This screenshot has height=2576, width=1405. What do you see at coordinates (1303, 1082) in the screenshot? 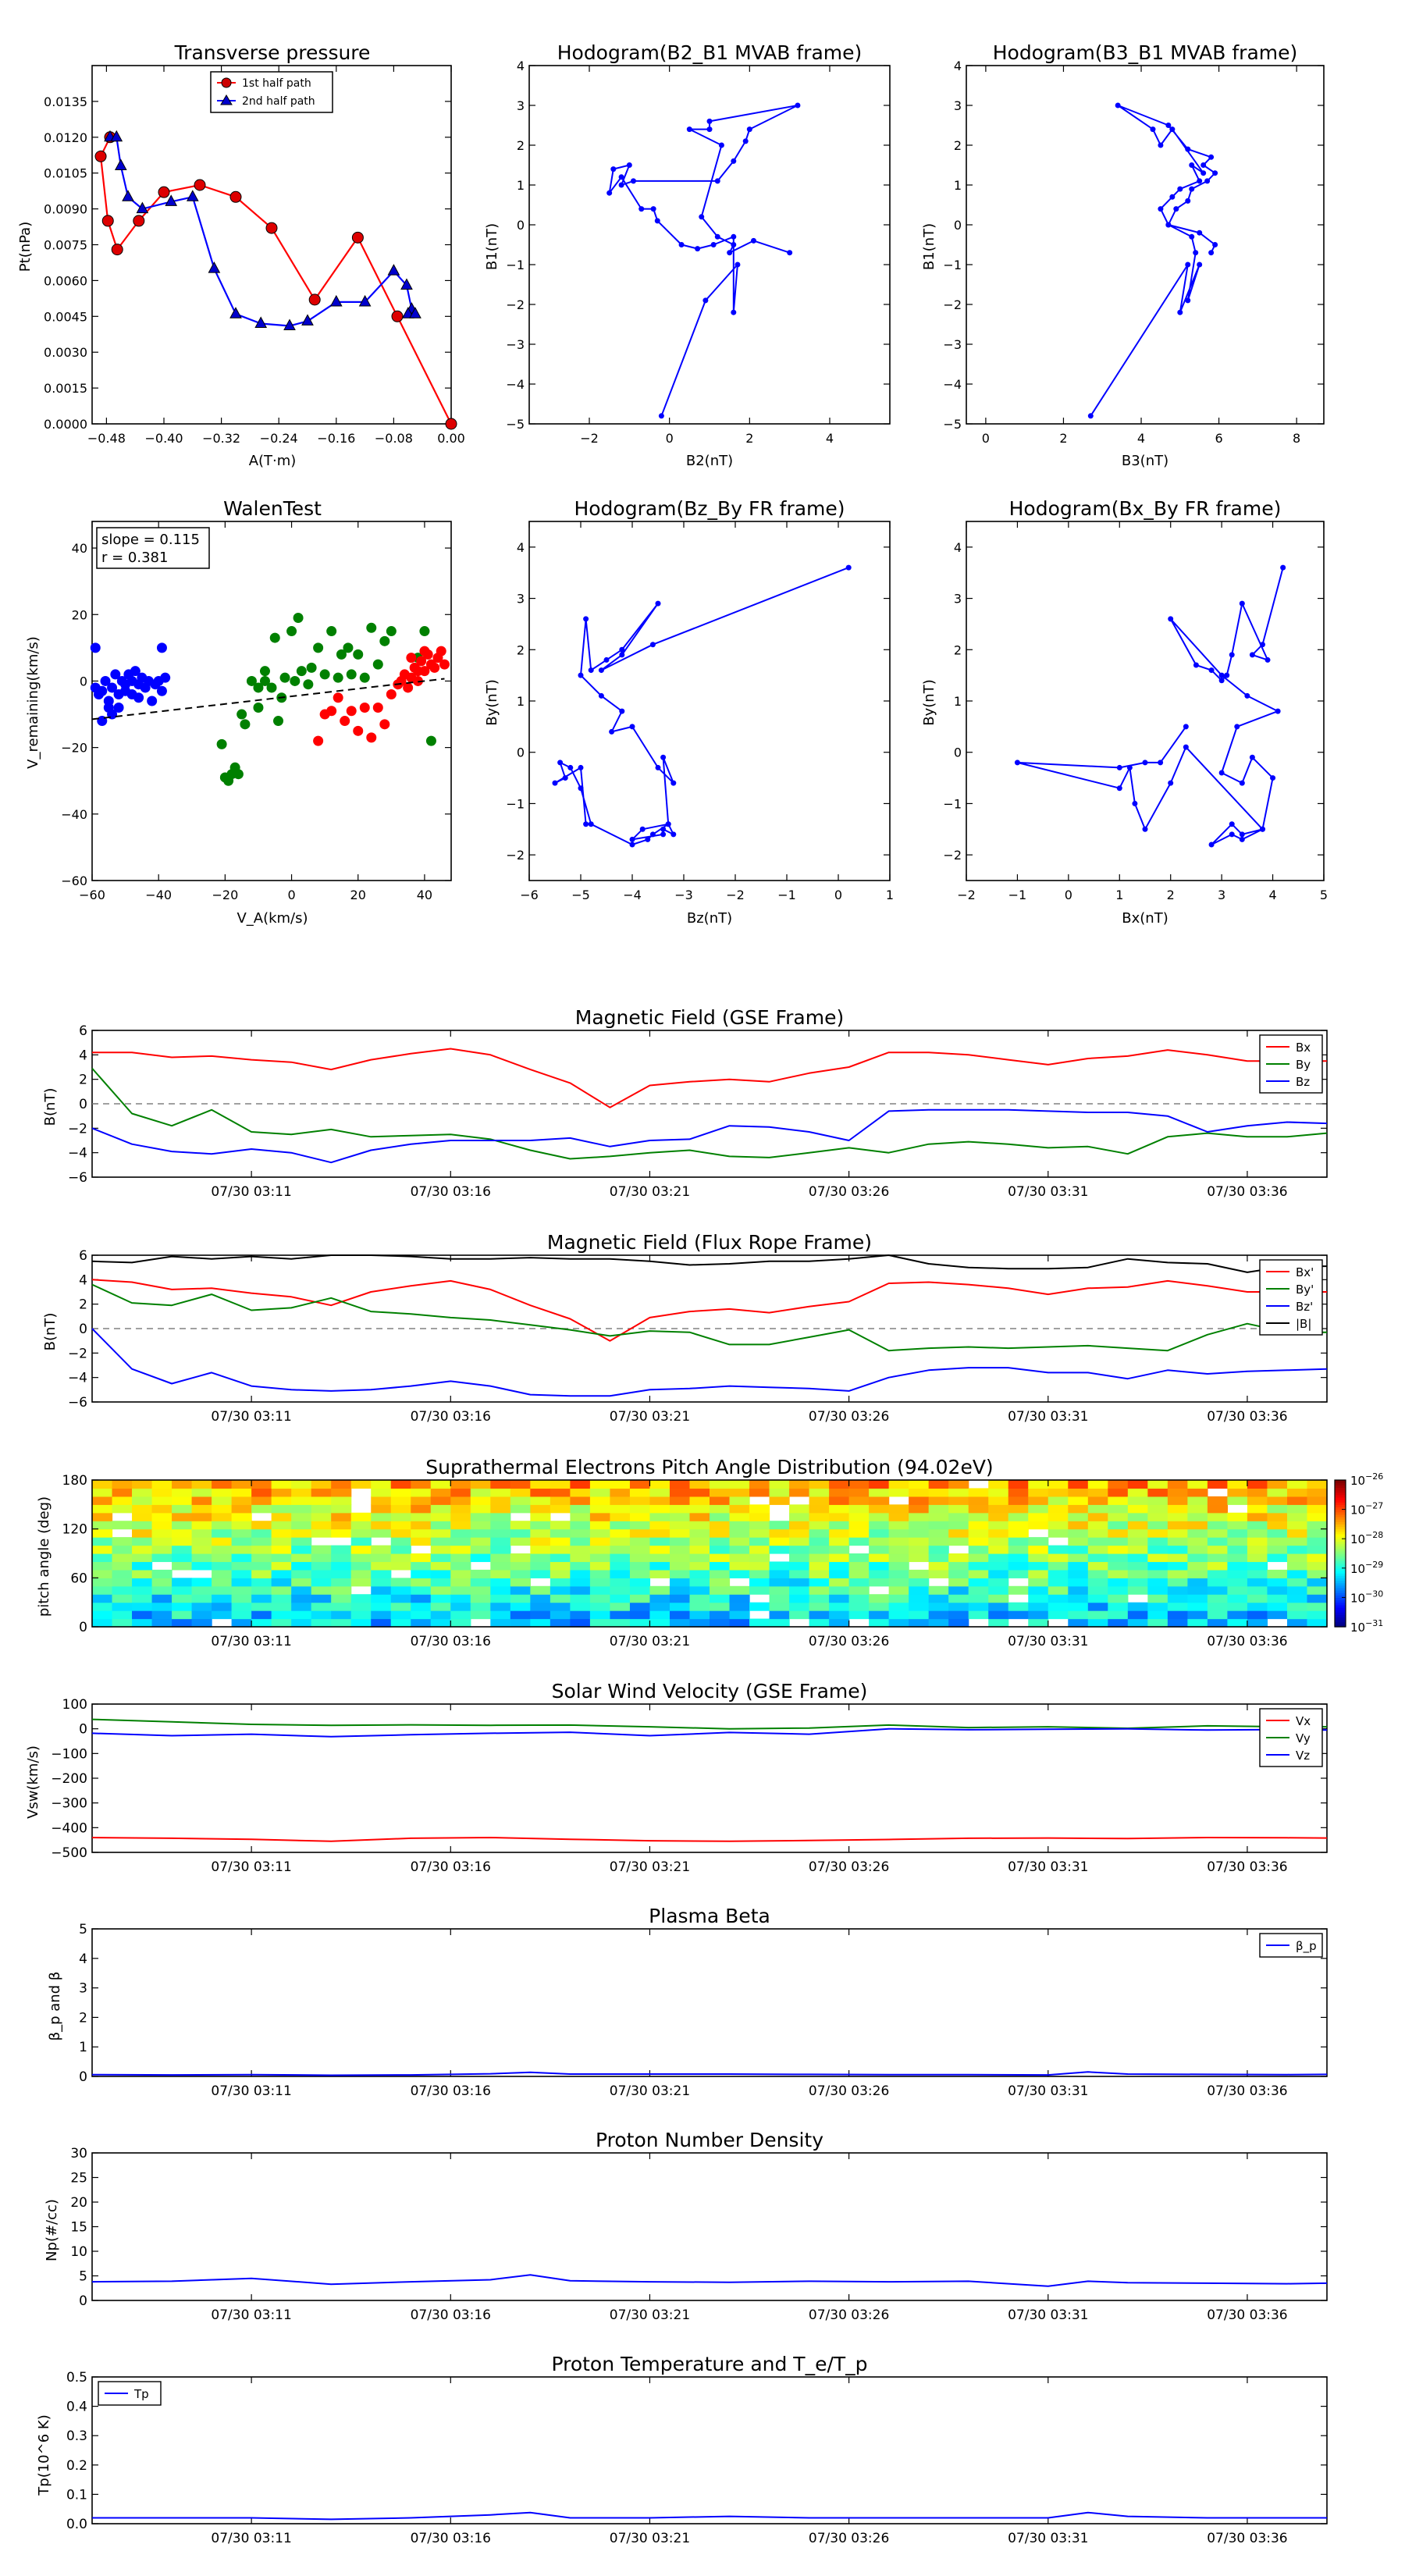
I see `legend-entry-label: Bz` at bounding box center [1303, 1082].